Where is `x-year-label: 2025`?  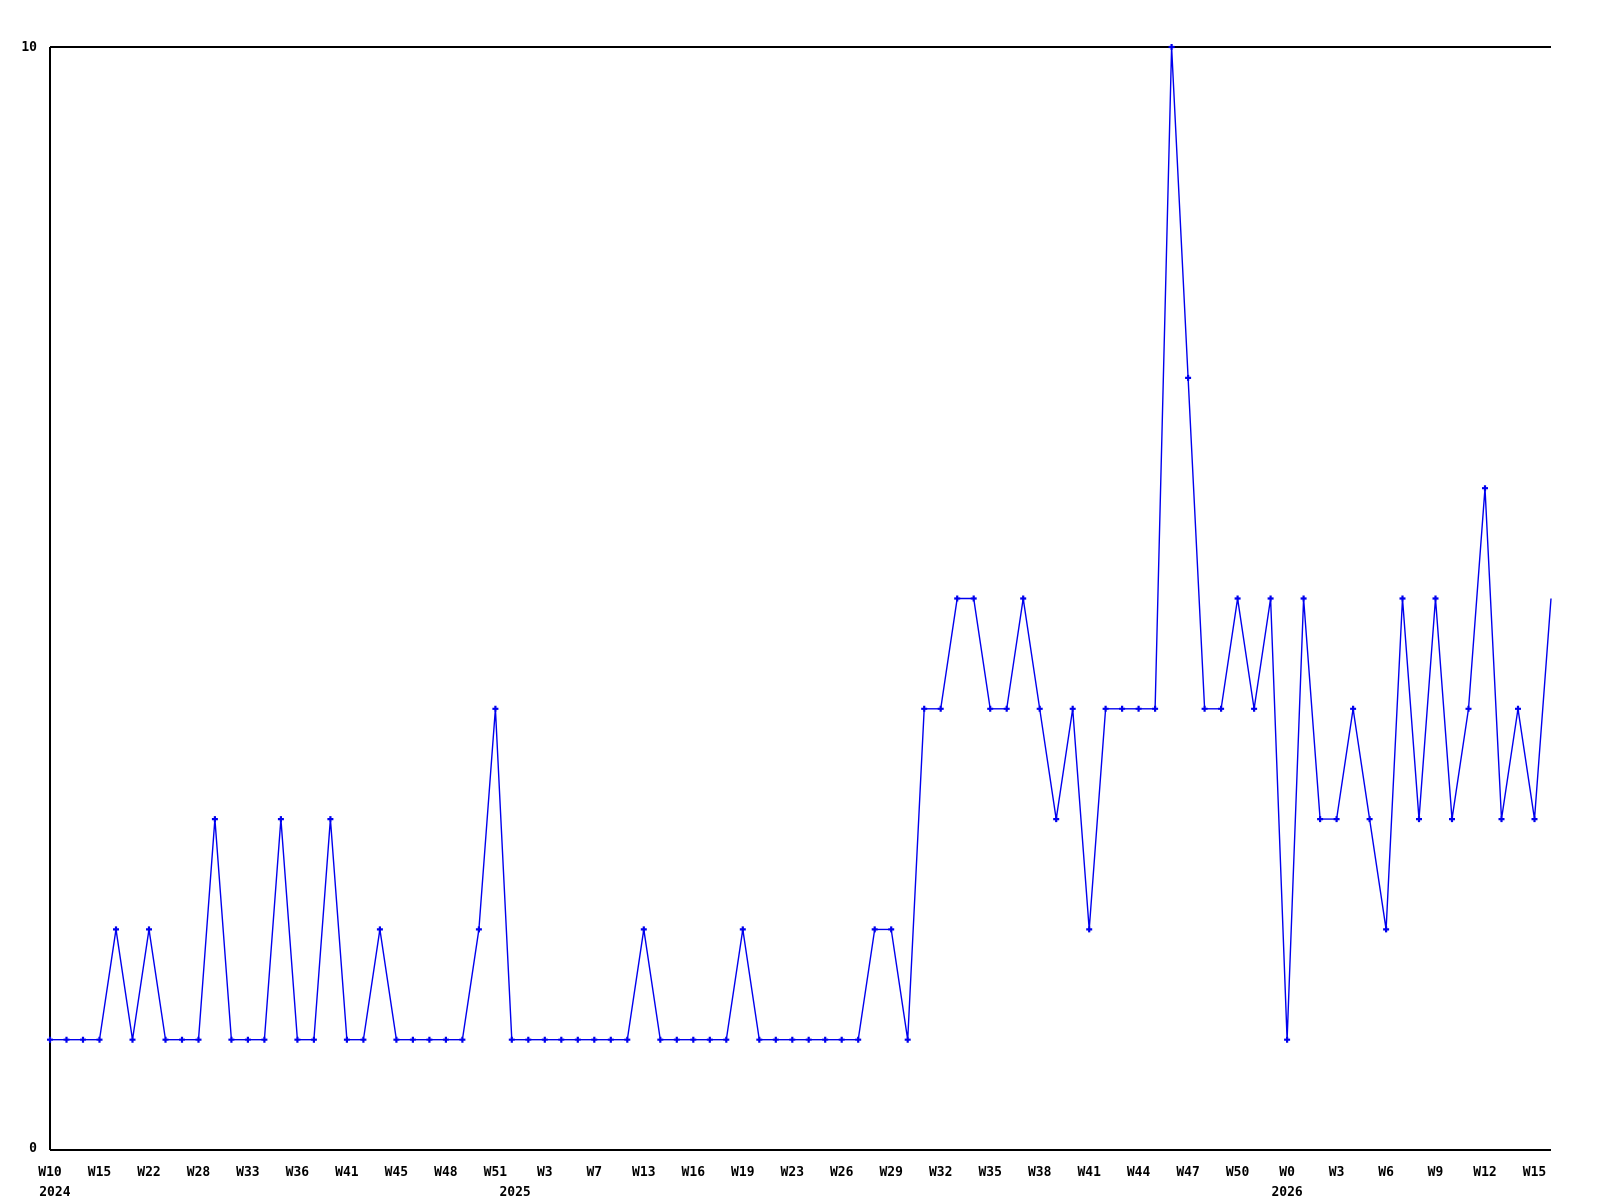 x-year-label: 2025 is located at coordinates (514, 1192).